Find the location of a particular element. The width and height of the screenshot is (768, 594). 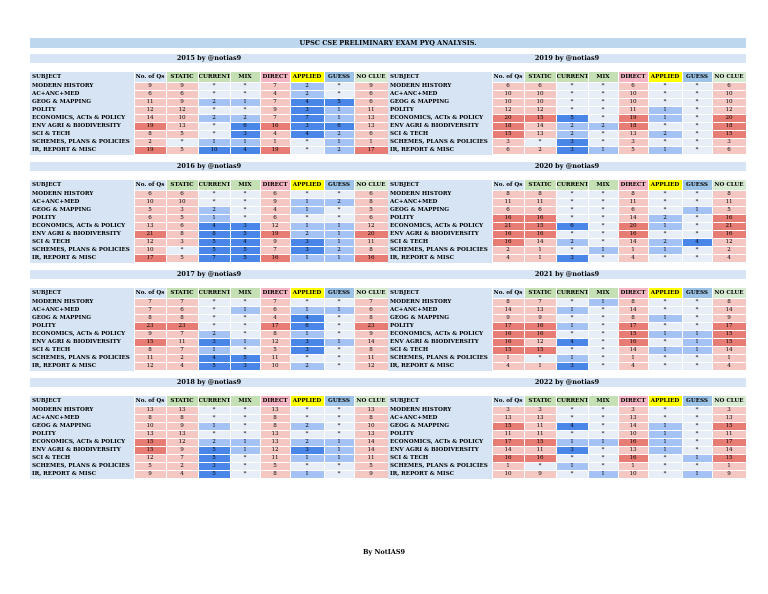

cell-direct: 13 is located at coordinates (633, 450).